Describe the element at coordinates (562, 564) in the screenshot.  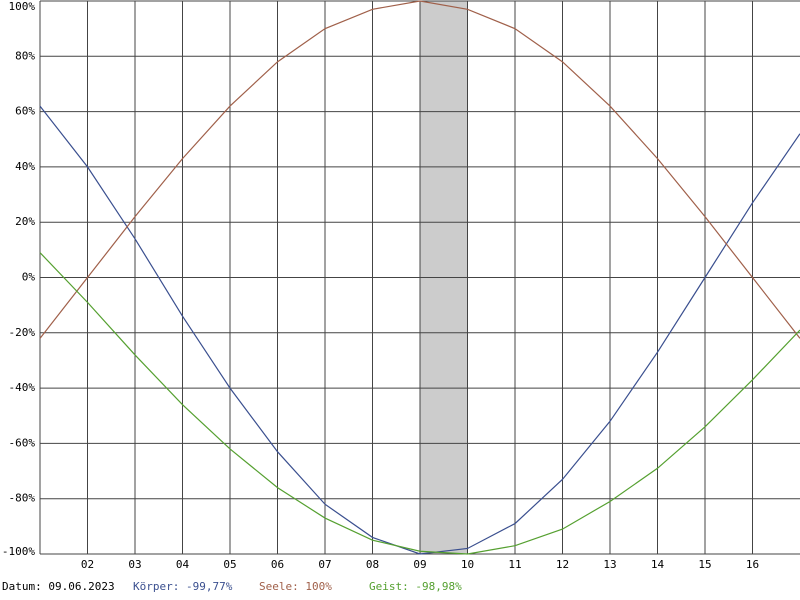
I see `x-tick-label: 12` at that location.